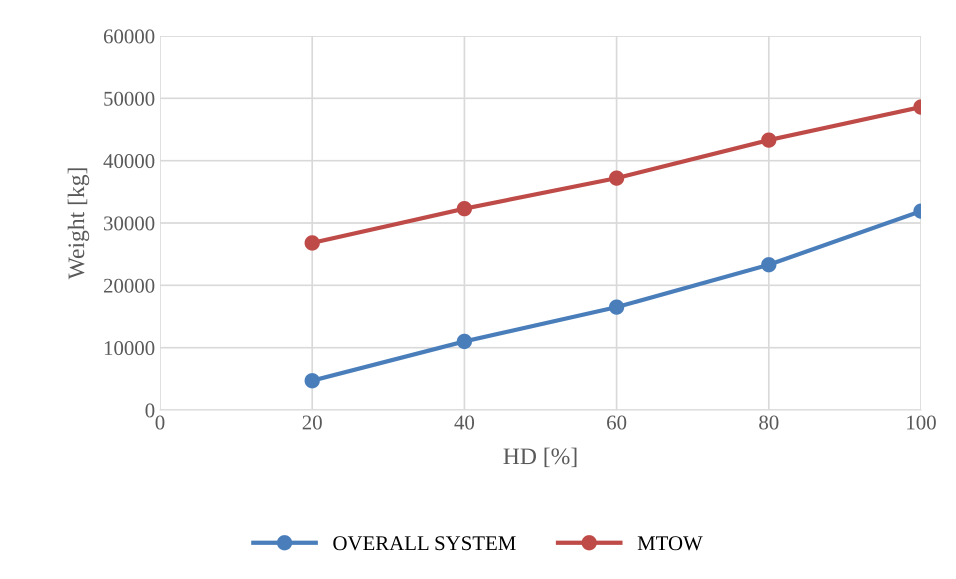 This screenshot has height=579, width=956. I want to click on y-axis-title: Weight [kg], so click(79, 224).